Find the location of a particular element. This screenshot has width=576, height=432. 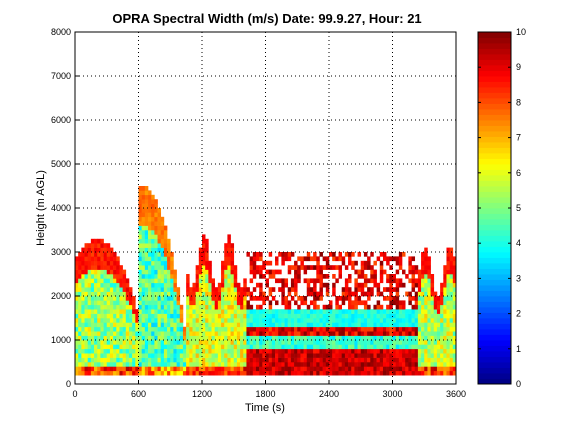

y-axis-label: Height (m AGL) is located at coordinates (41, 208).